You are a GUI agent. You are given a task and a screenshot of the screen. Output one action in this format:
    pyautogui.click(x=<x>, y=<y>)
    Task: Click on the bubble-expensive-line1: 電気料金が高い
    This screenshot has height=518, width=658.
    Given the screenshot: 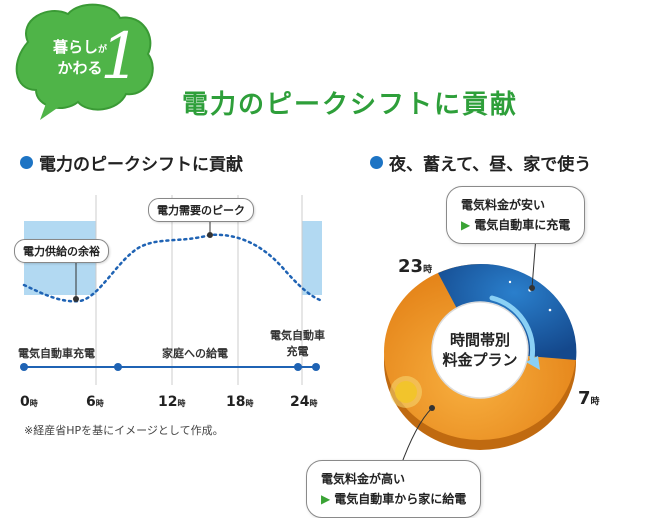 What is the action you would take?
    pyautogui.click(x=363, y=479)
    